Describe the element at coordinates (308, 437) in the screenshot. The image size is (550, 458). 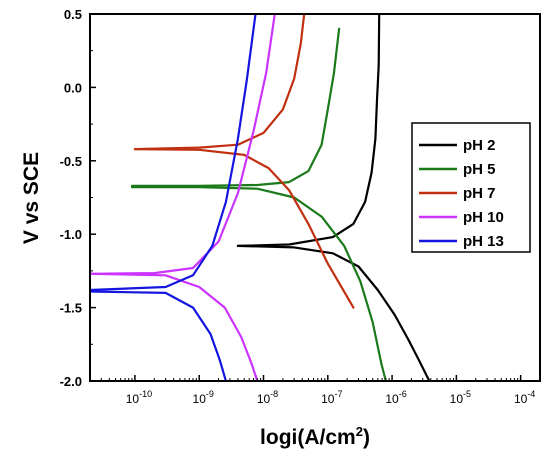
I see `x-axis-title-main: logi(A/cm` at that location.